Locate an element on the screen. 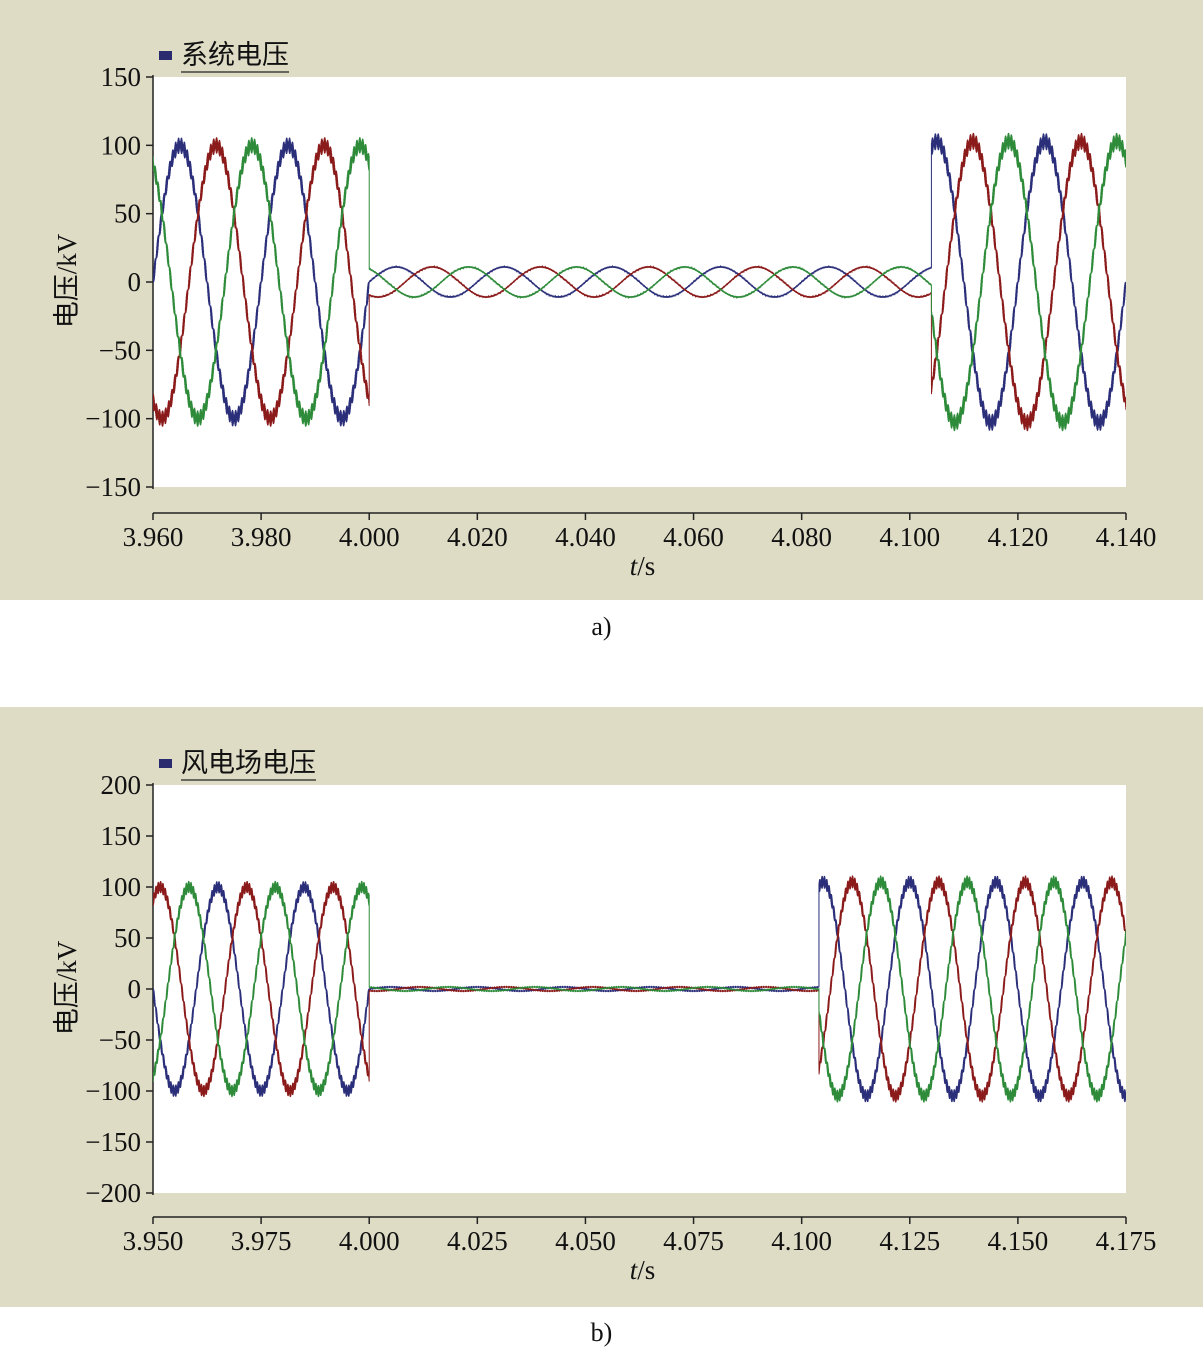  x-tick-label: 4.060 is located at coordinates (693, 537).